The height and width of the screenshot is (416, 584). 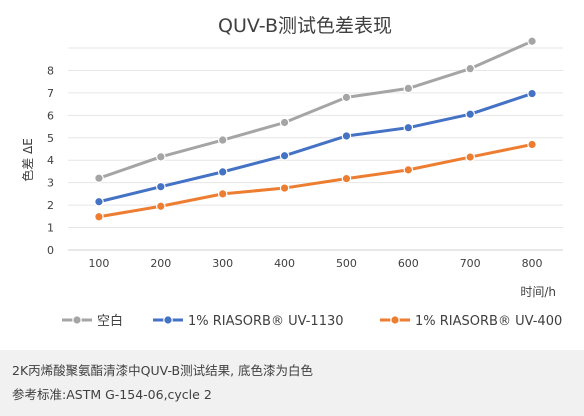 I want to click on legend: 空白 1% RIASORB® UV-1130 1% RIASORB® UV-400, so click(x=312, y=321).